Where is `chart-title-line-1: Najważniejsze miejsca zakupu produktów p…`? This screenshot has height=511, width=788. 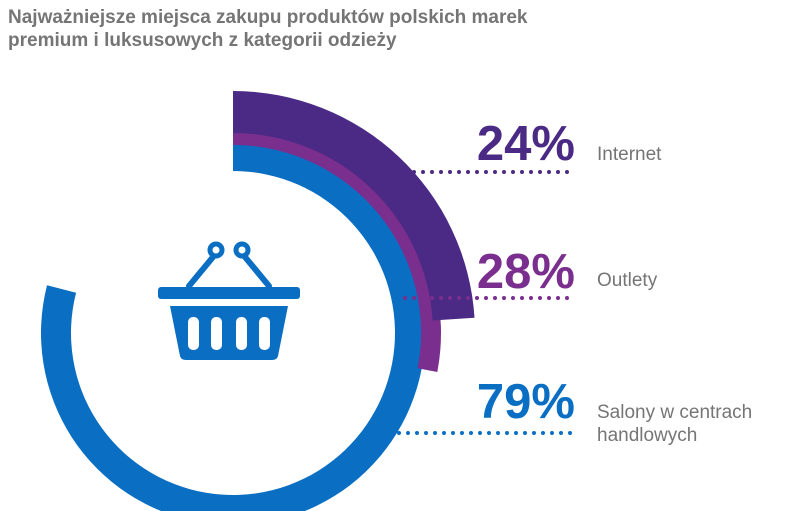
chart-title-line-1: Najważniejsze miejsca zakupu produktów p… is located at coordinates (268, 17).